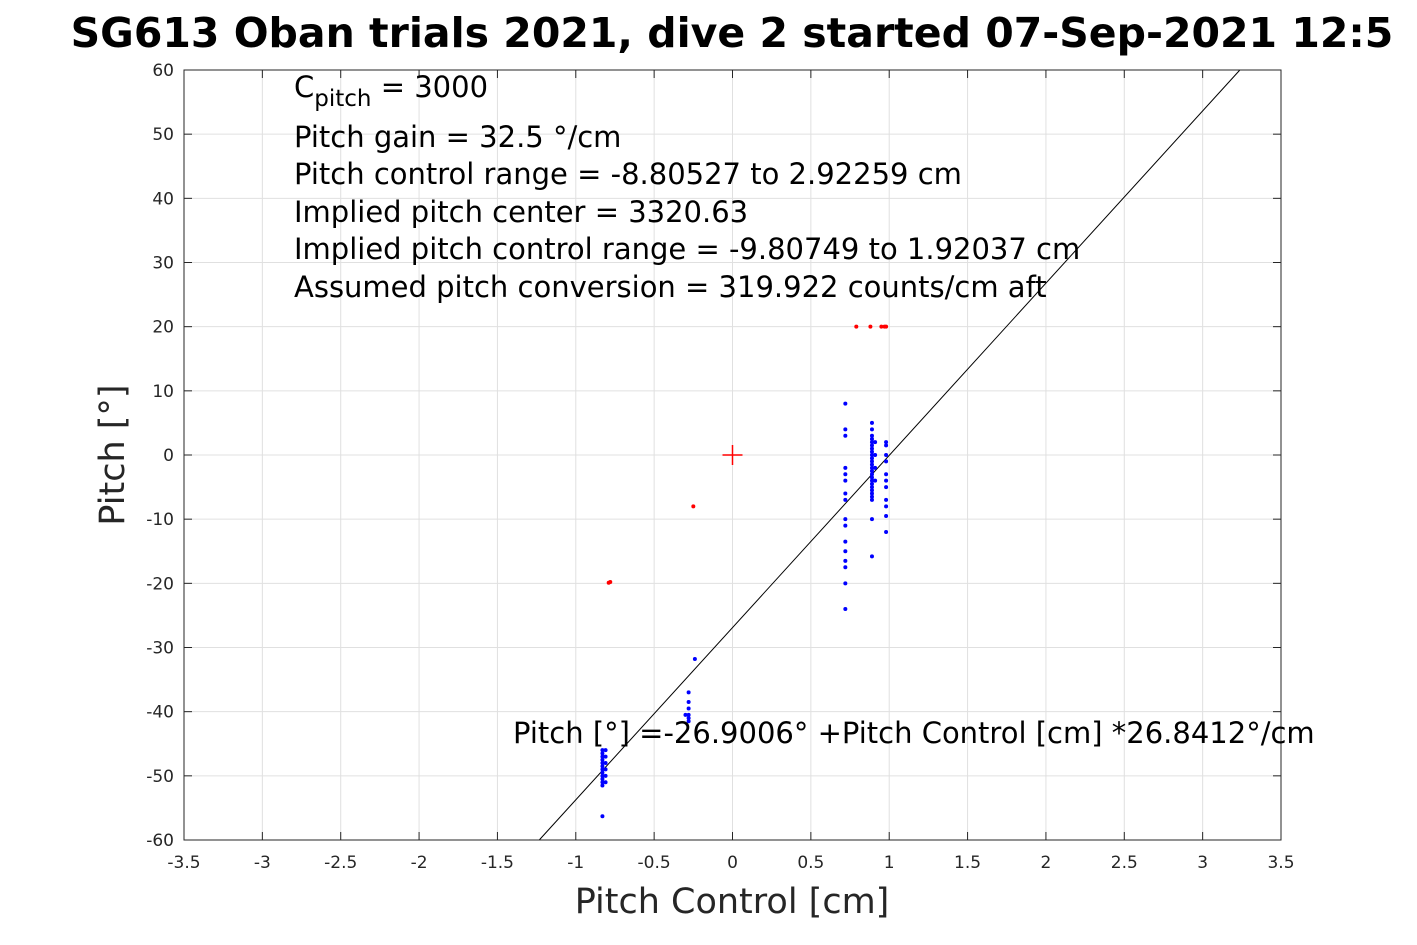 The width and height of the screenshot is (1417, 945). Describe the element at coordinates (575, 863) in the screenshot. I see `x-tick-label: -1` at that location.